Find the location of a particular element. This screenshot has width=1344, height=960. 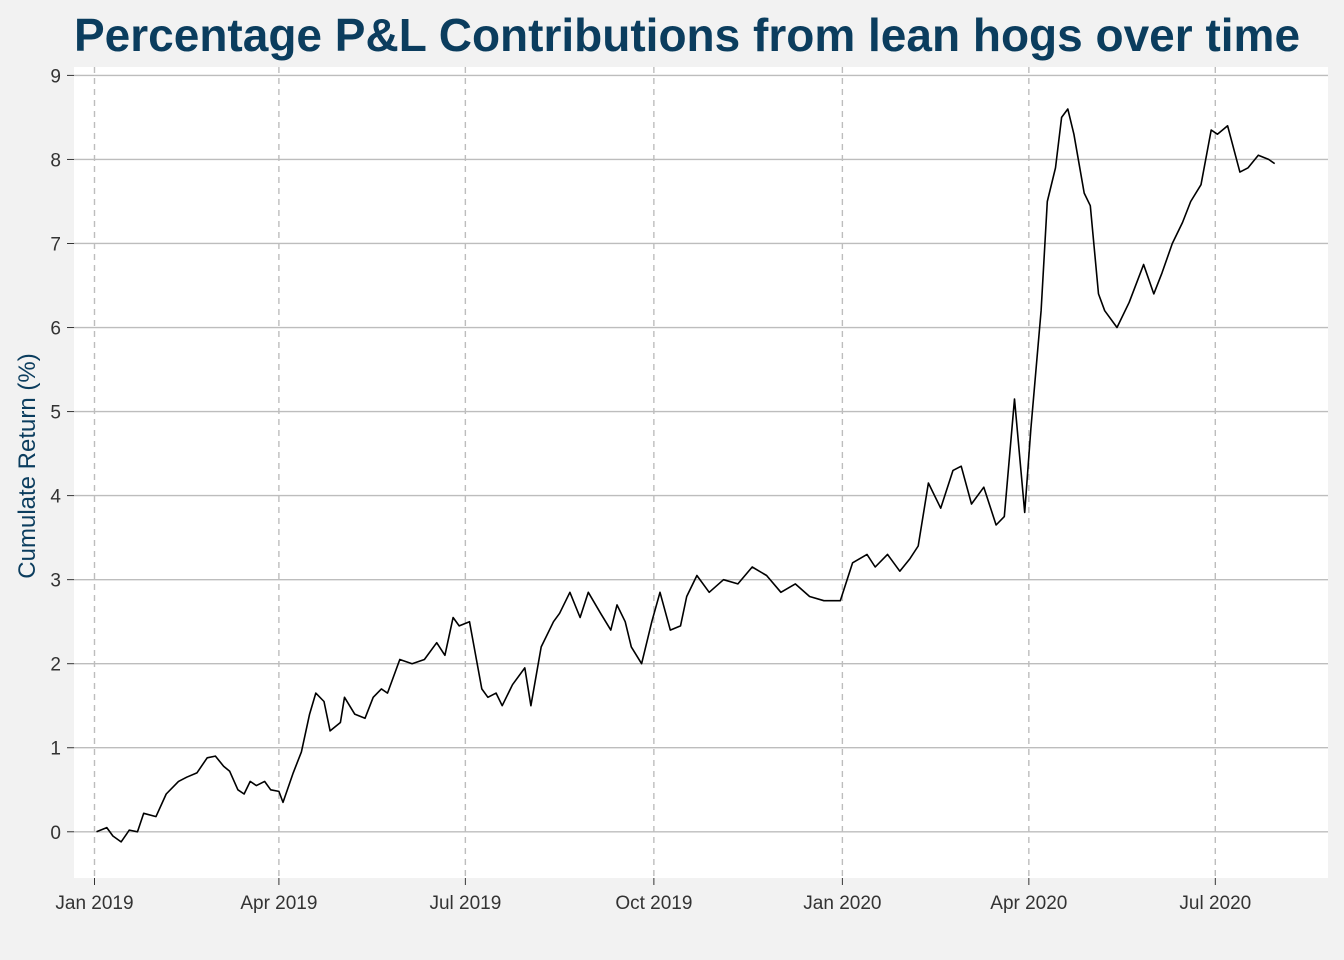

y-tick-label: 0 is located at coordinates (55, 833).